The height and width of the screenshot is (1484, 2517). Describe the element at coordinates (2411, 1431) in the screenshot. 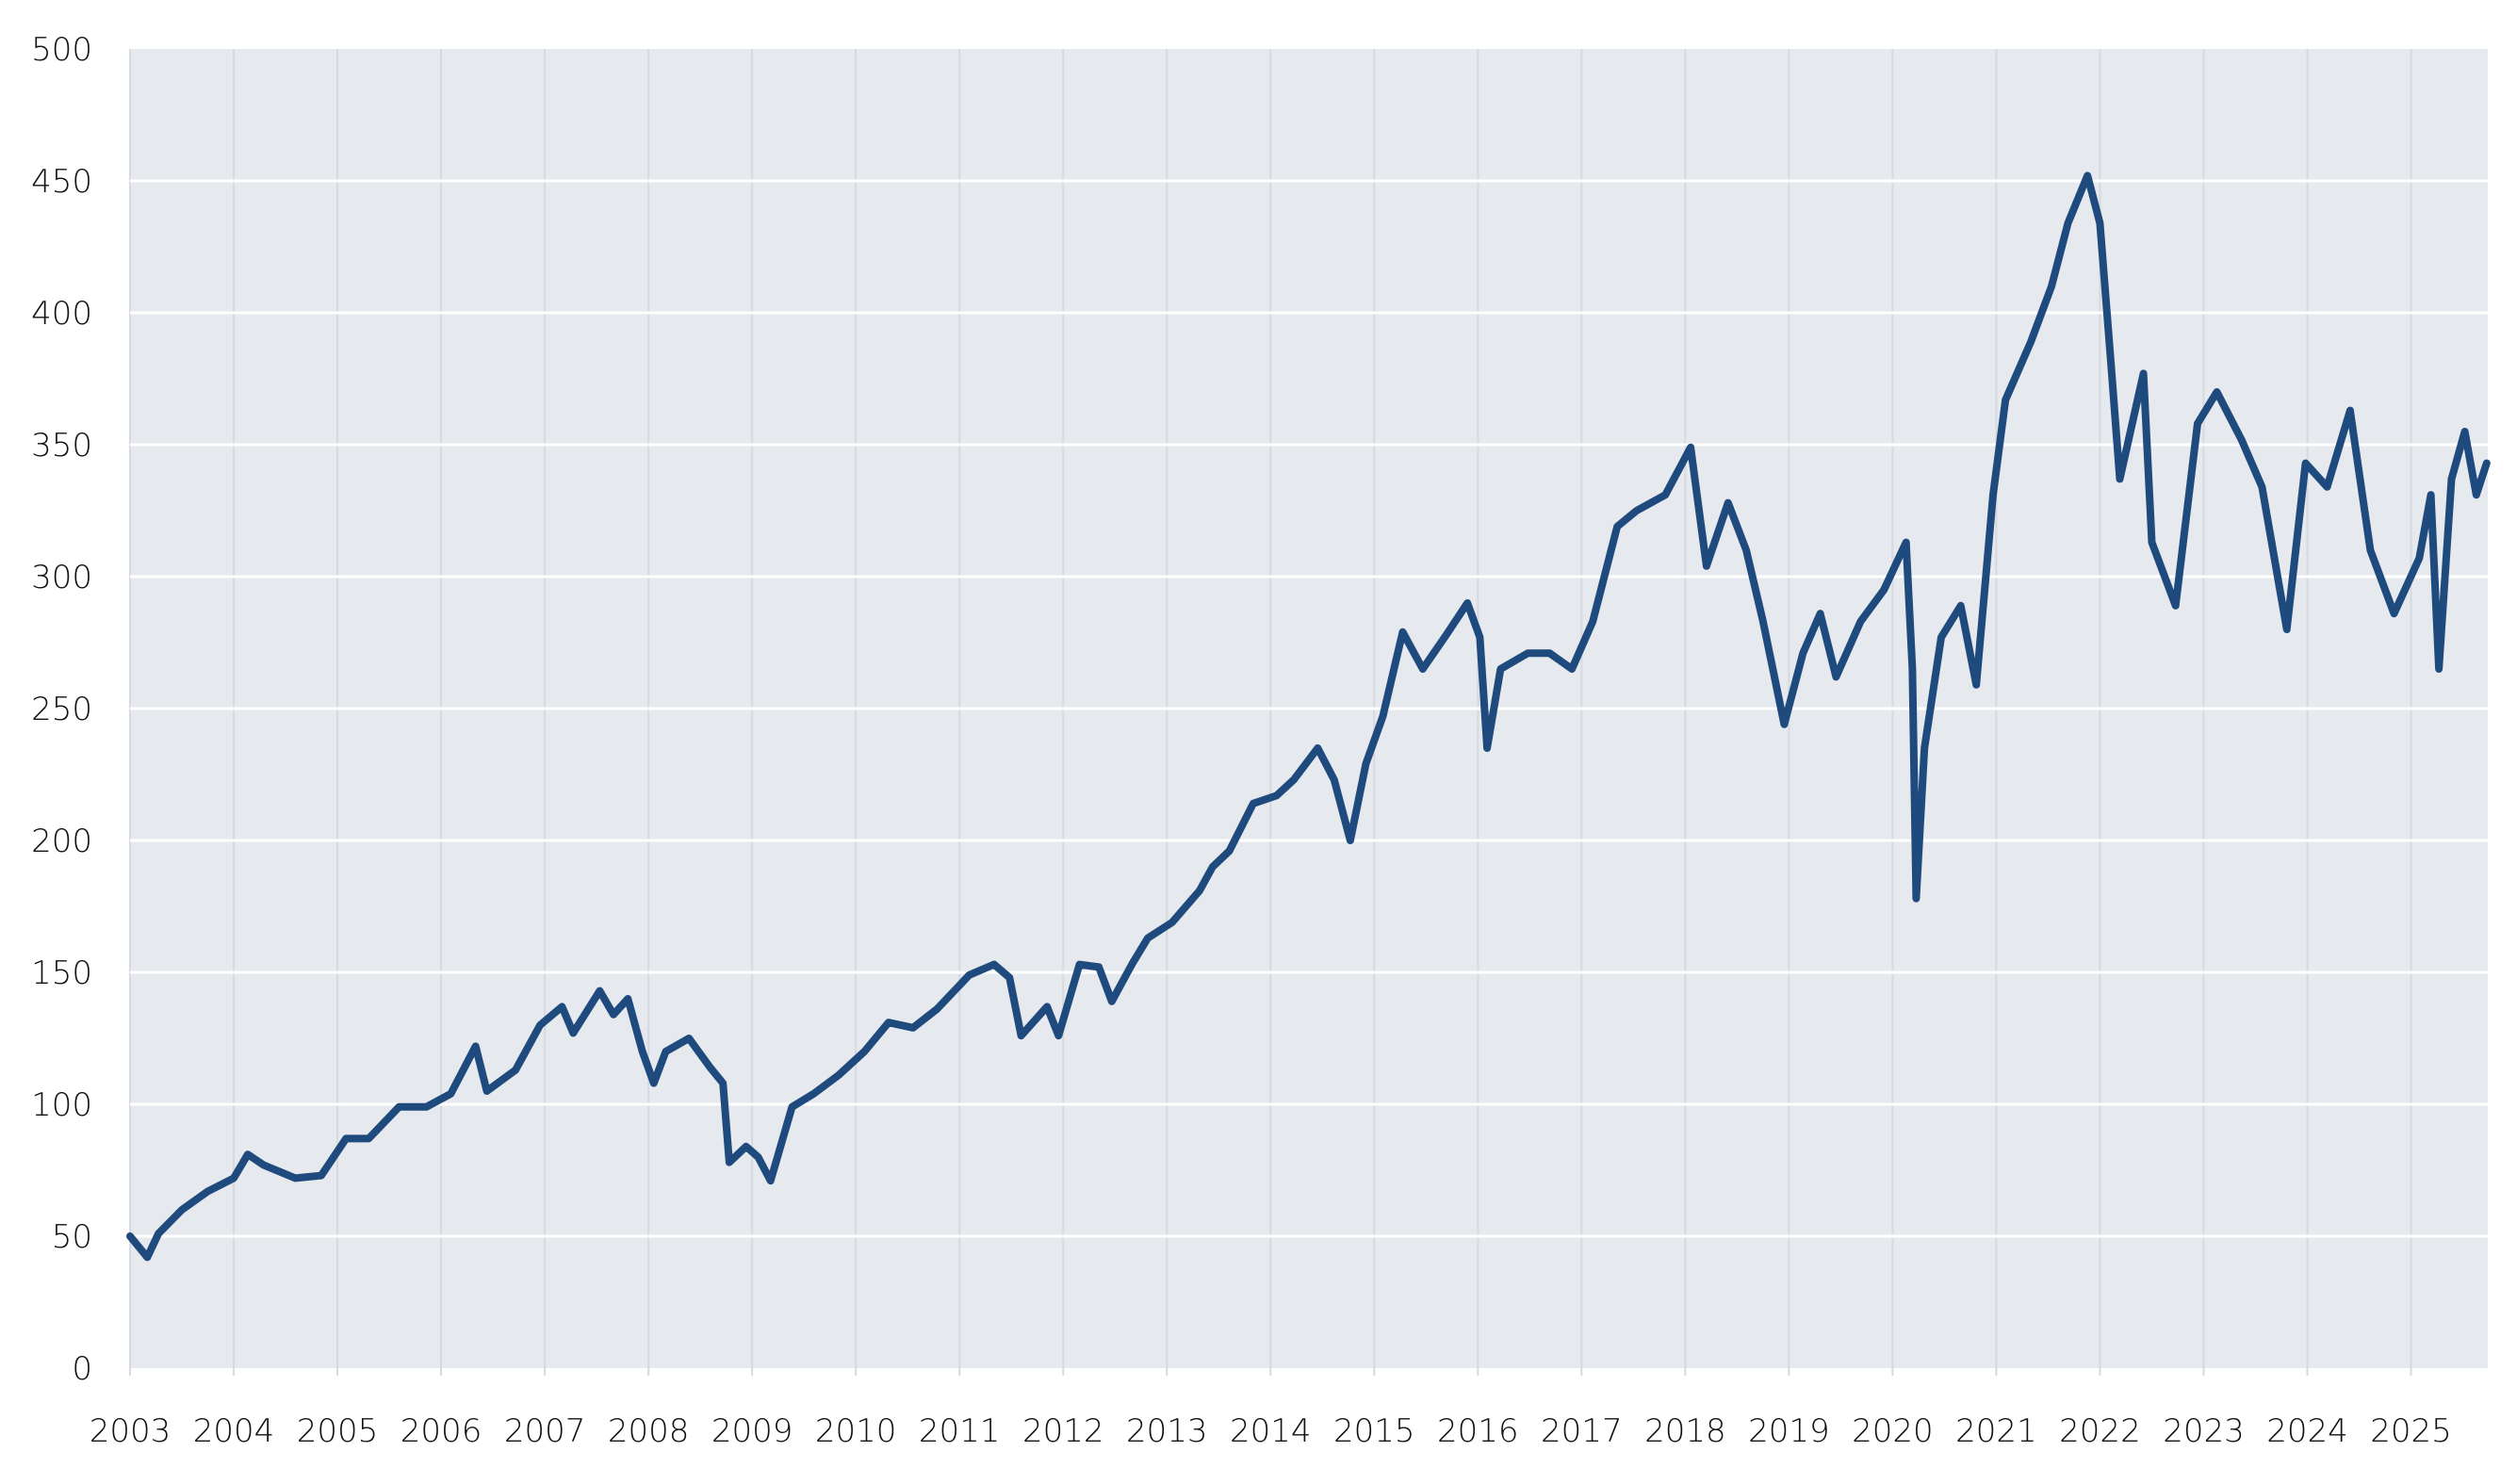

I see `x-tick-label: 2025` at that location.